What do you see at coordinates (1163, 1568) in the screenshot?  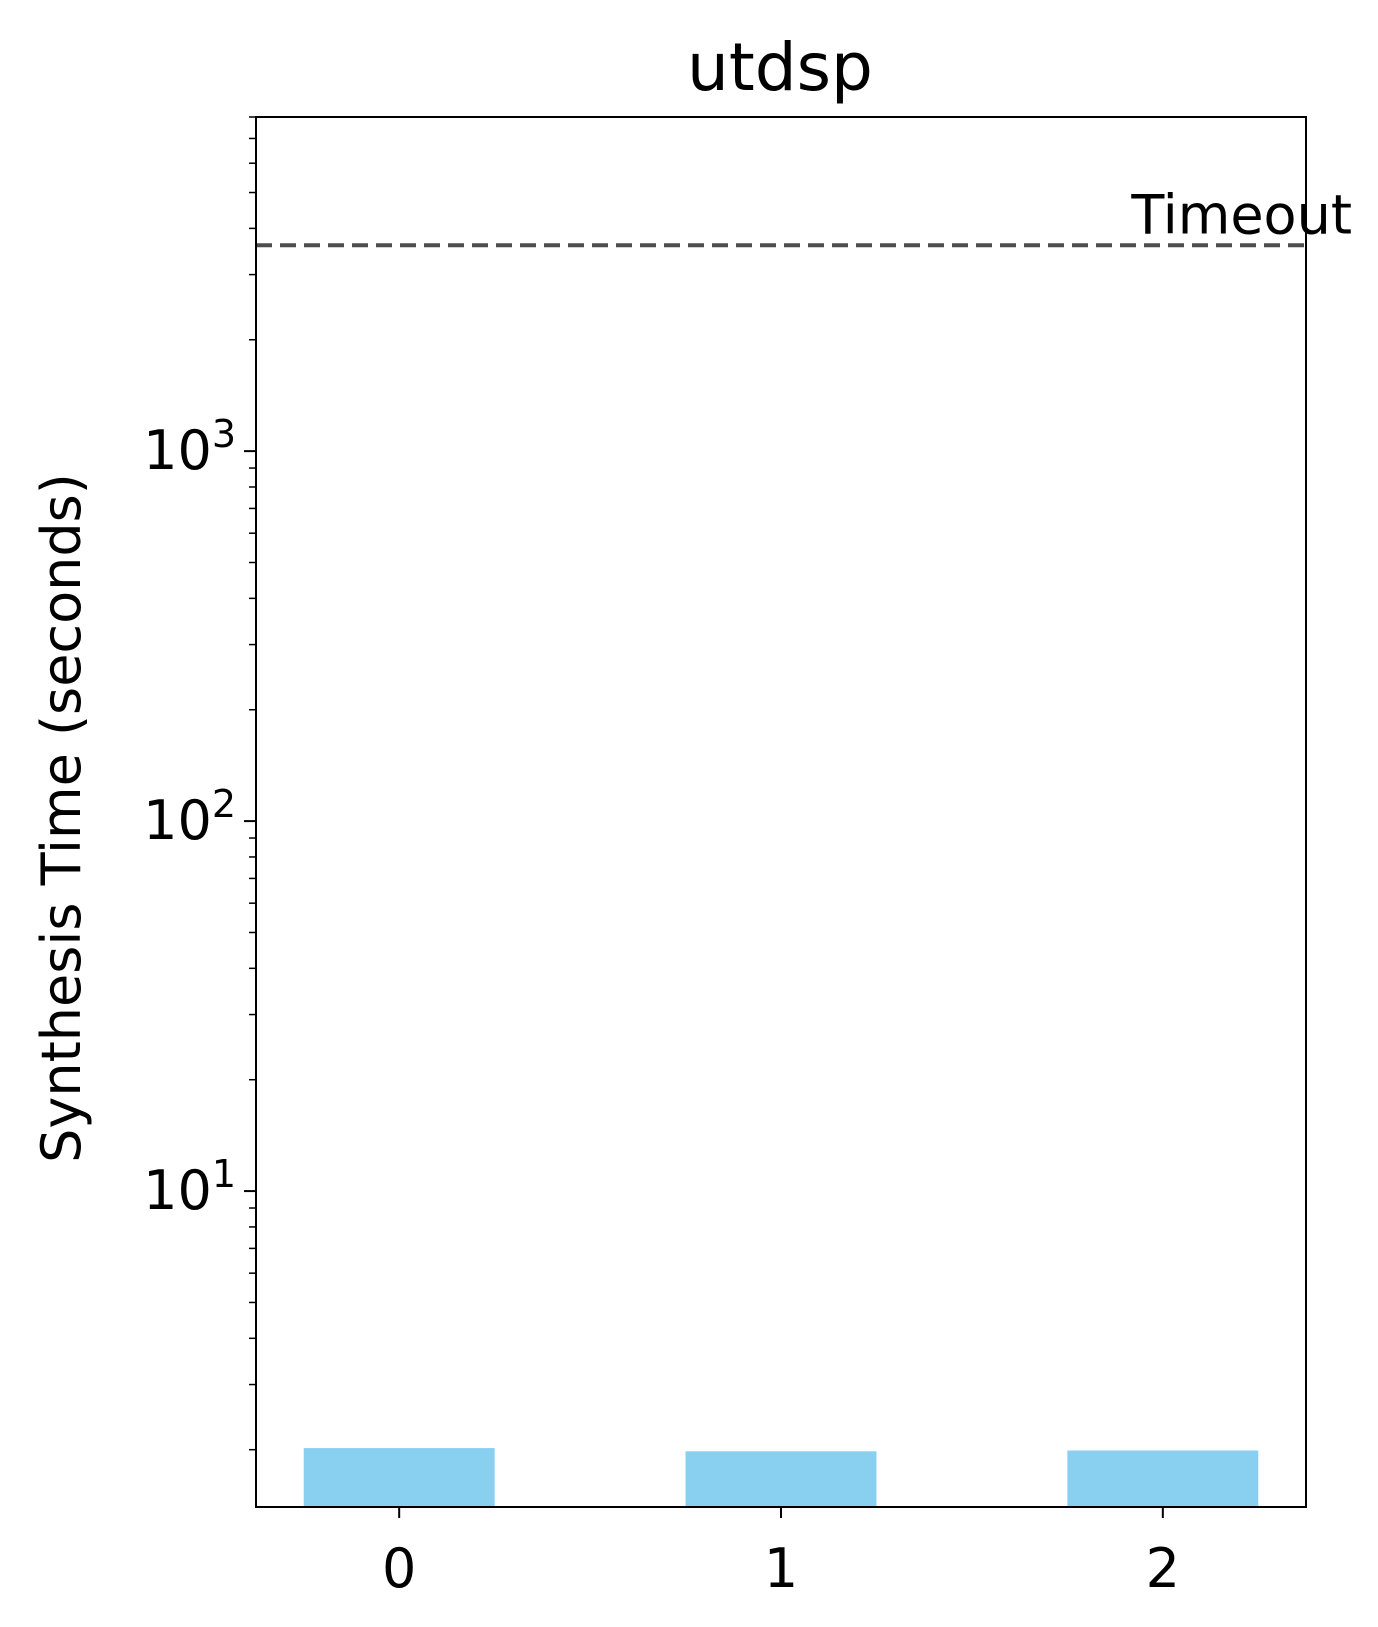 I see `x-tick-label: 2` at bounding box center [1163, 1568].